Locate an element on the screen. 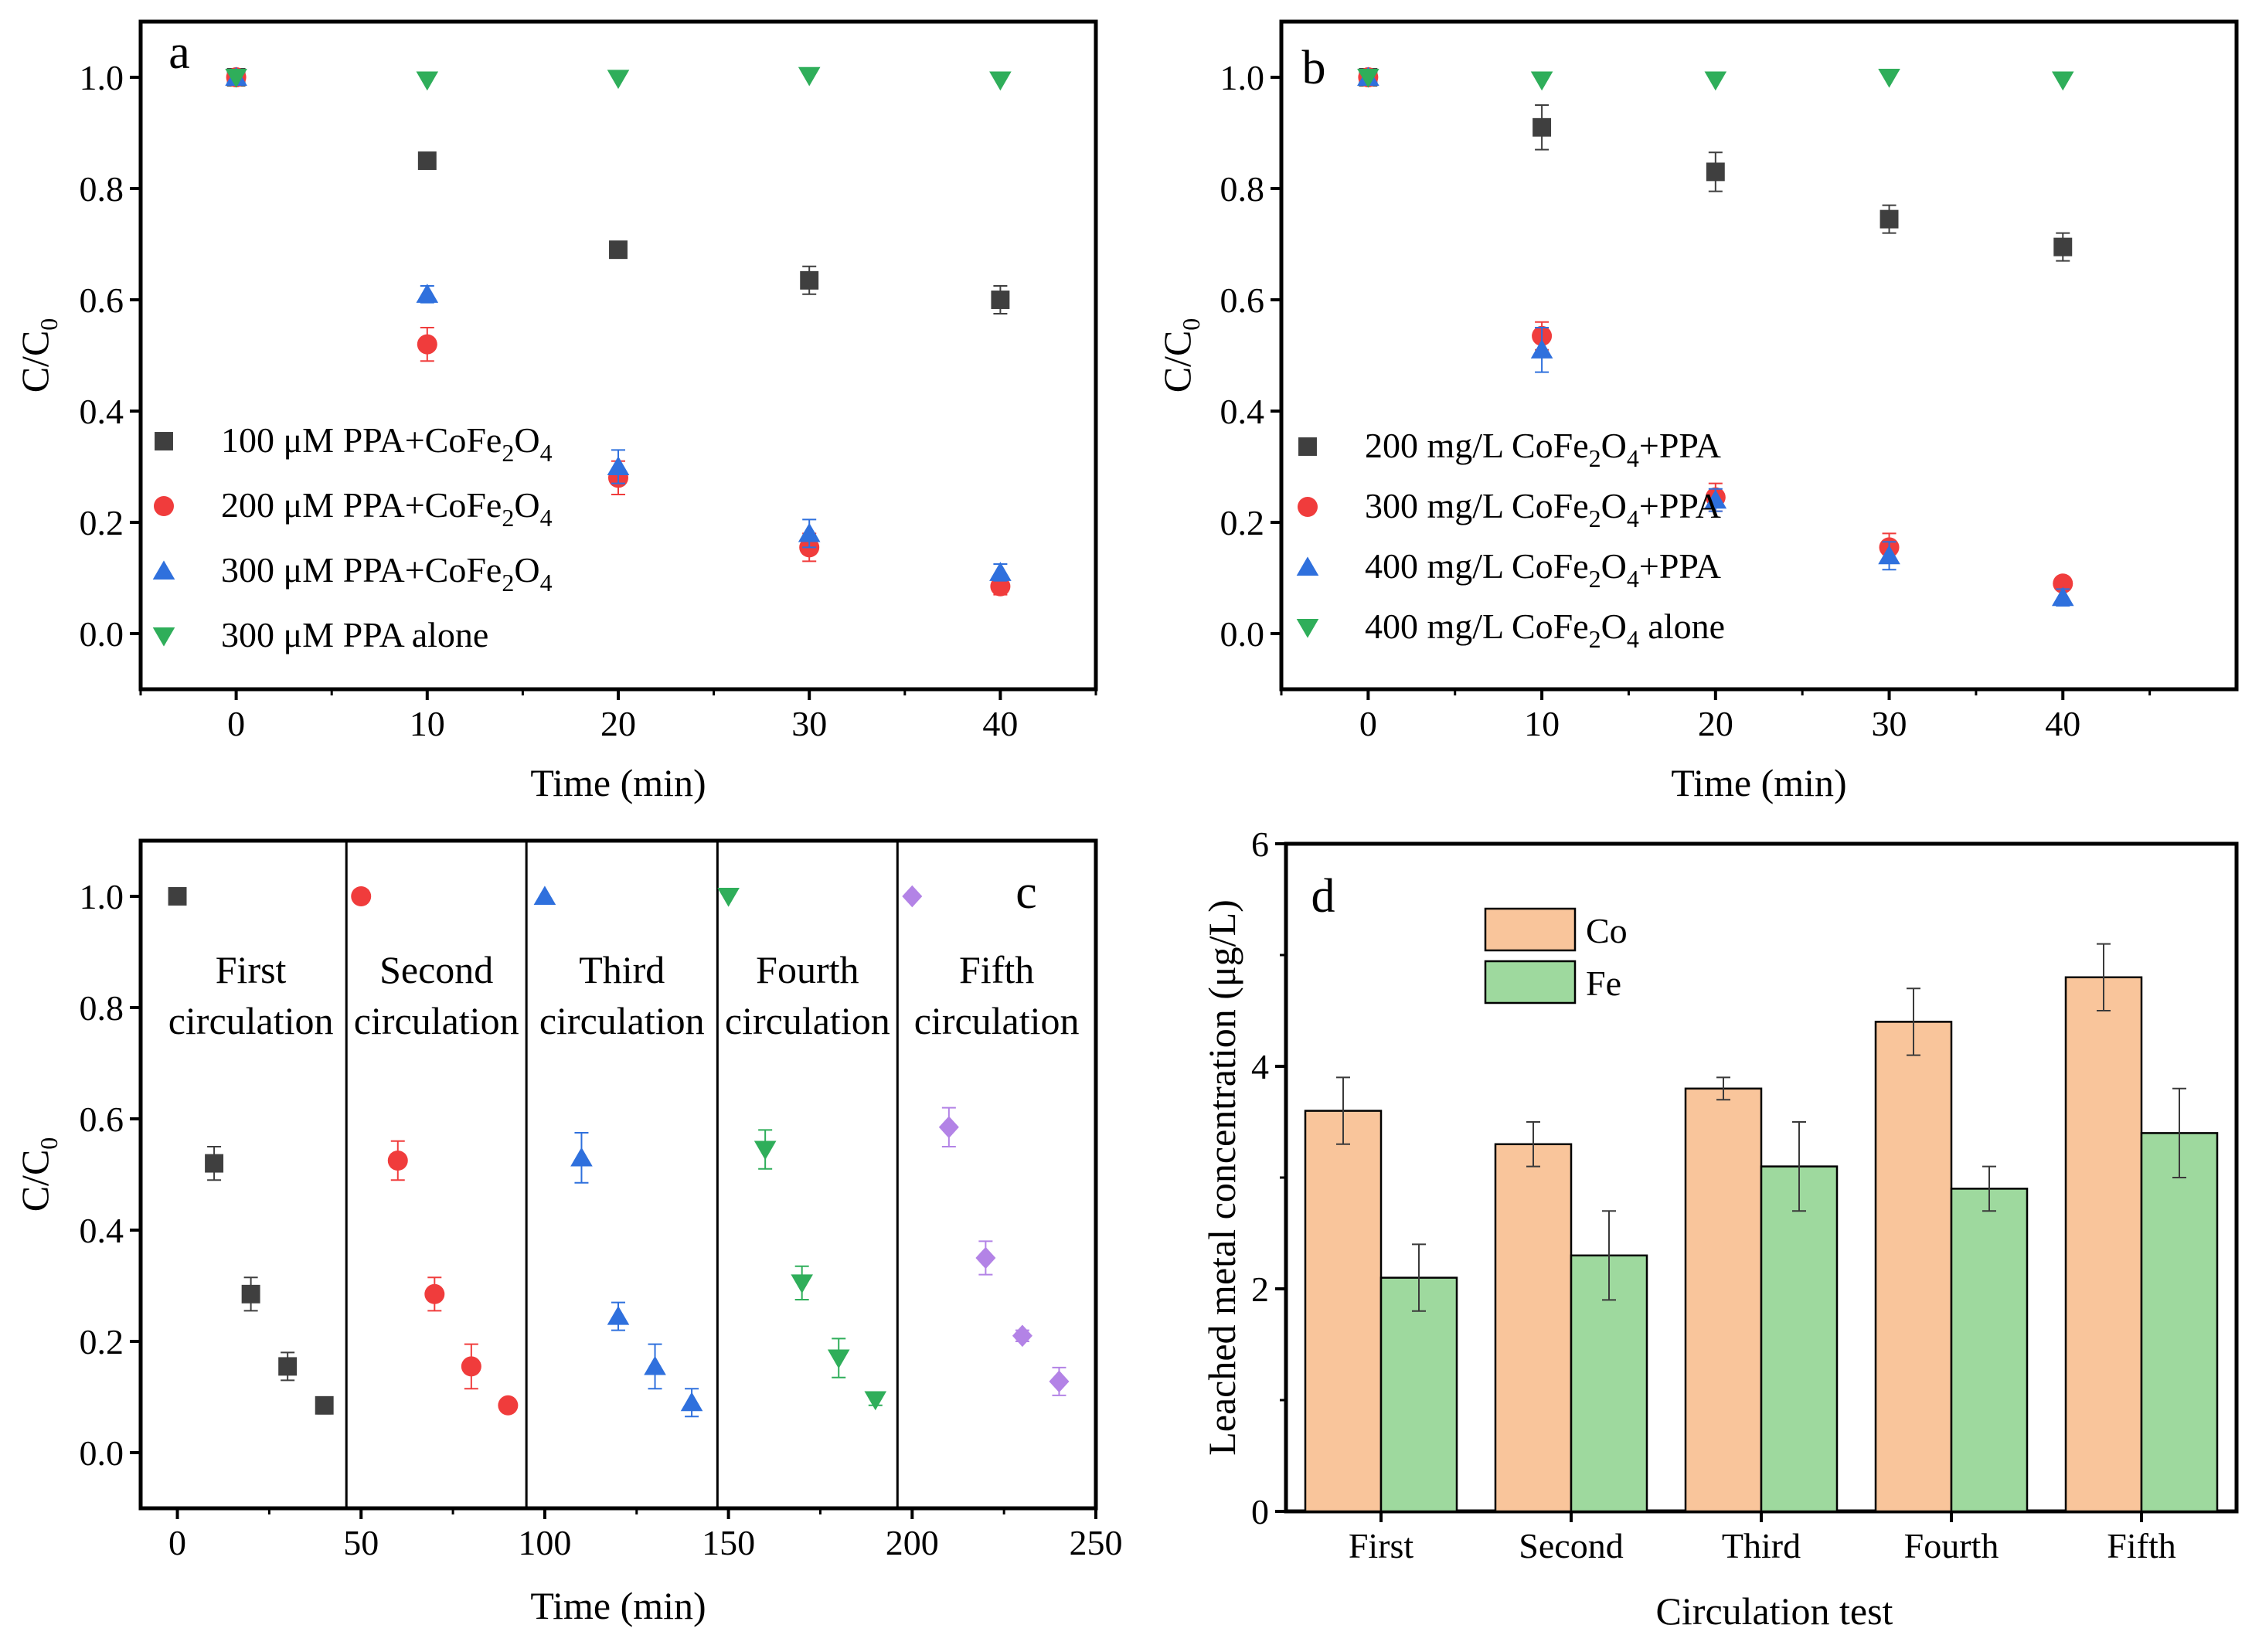 The height and width of the screenshot is (1652, 2252). legend-label-main: 300 μM PPA alone is located at coordinates (354, 634).